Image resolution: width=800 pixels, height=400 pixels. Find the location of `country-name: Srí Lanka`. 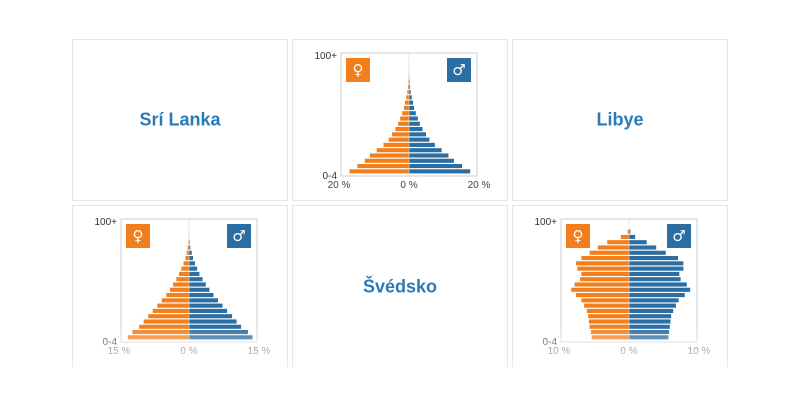

country-name: Srí Lanka is located at coordinates (180, 119).